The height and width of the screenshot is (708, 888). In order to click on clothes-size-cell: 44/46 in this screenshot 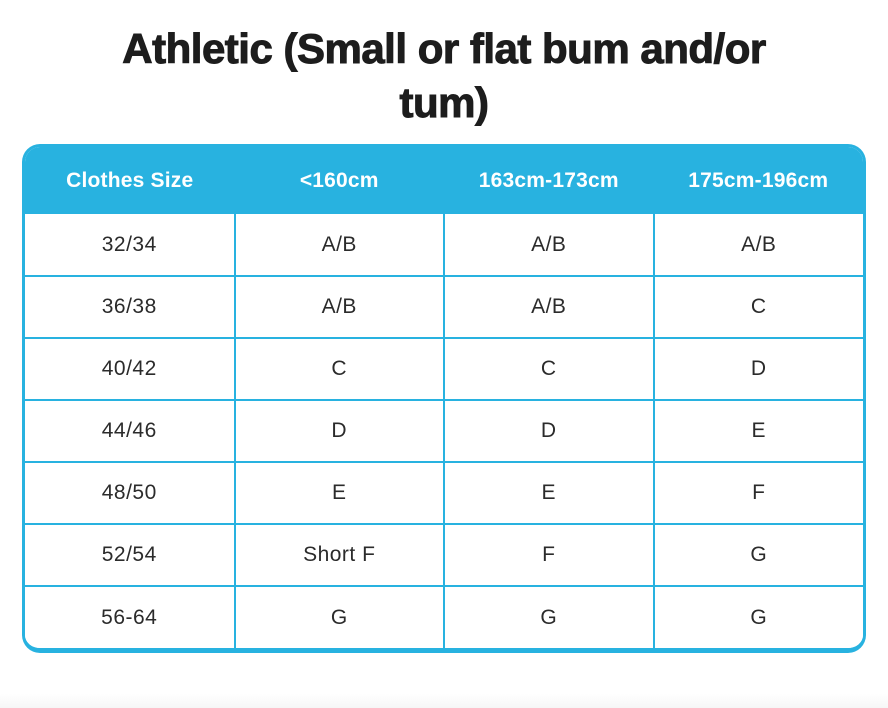, I will do `click(130, 431)`.